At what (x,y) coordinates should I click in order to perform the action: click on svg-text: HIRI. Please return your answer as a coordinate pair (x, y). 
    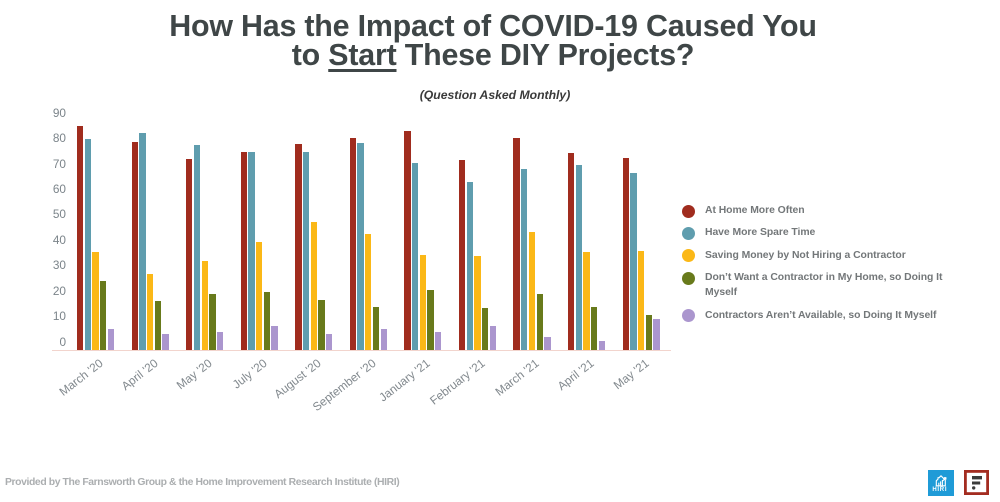
    Looking at the image, I should click on (939, 489).